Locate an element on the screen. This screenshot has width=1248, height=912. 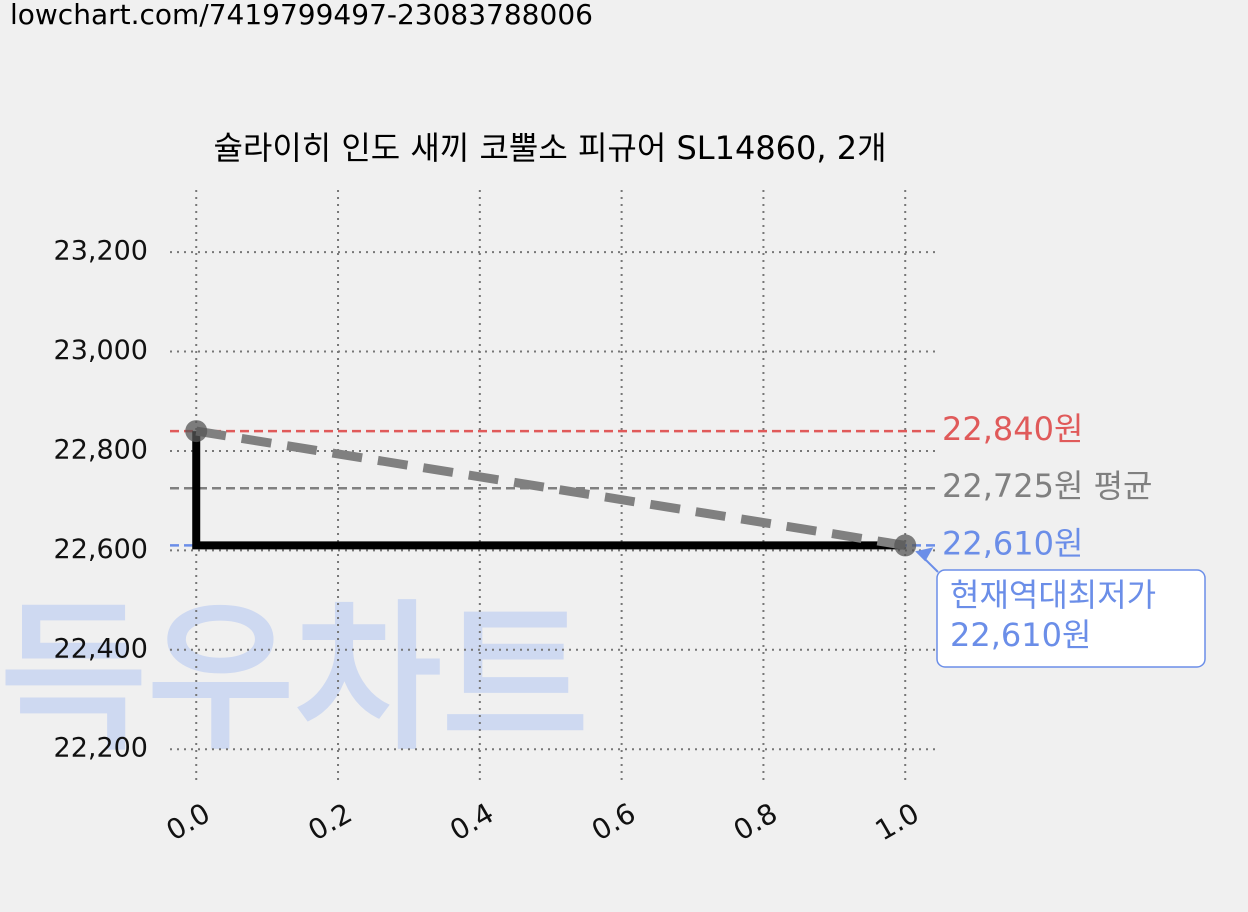
reference-label: 22,725원 평균 is located at coordinates (1047, 486).